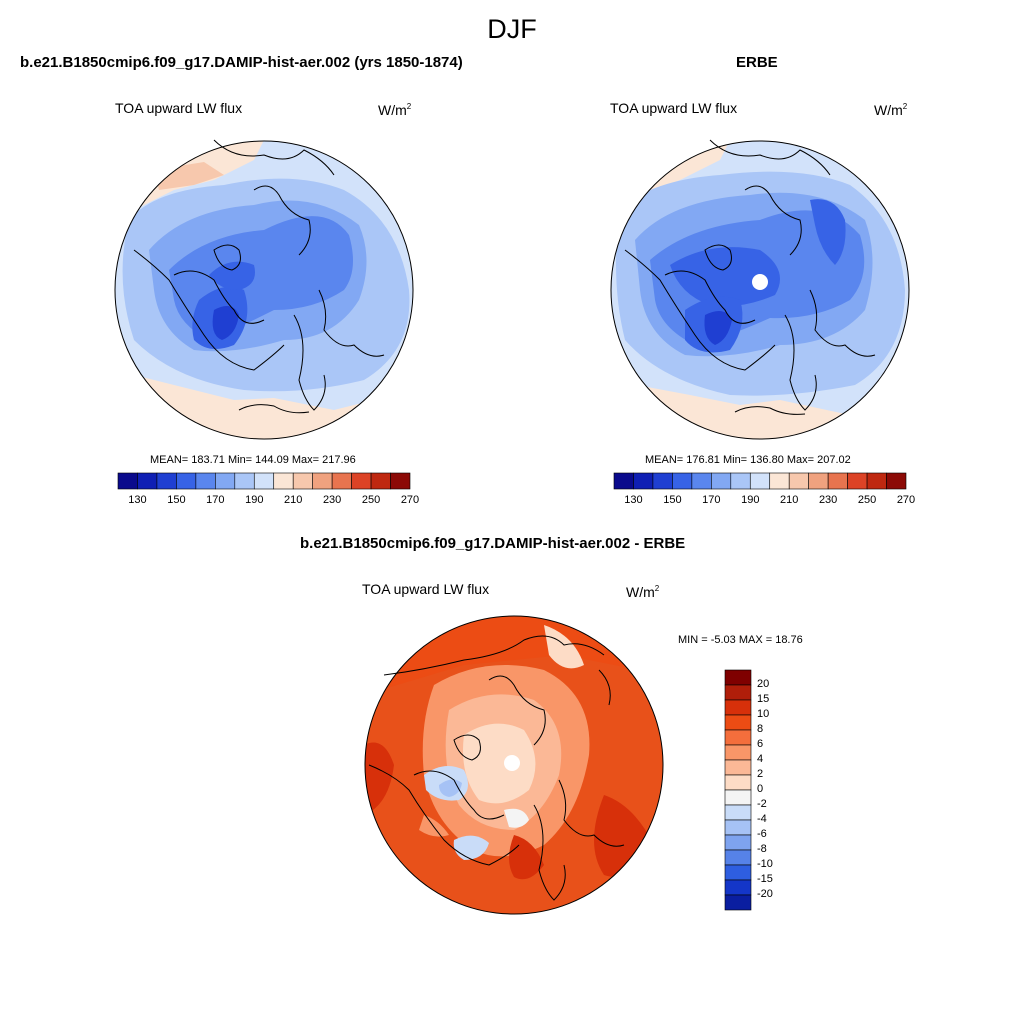 This screenshot has height=1024, width=1024. I want to click on variable-label-diff: TOA upward LW flux, so click(426, 589).